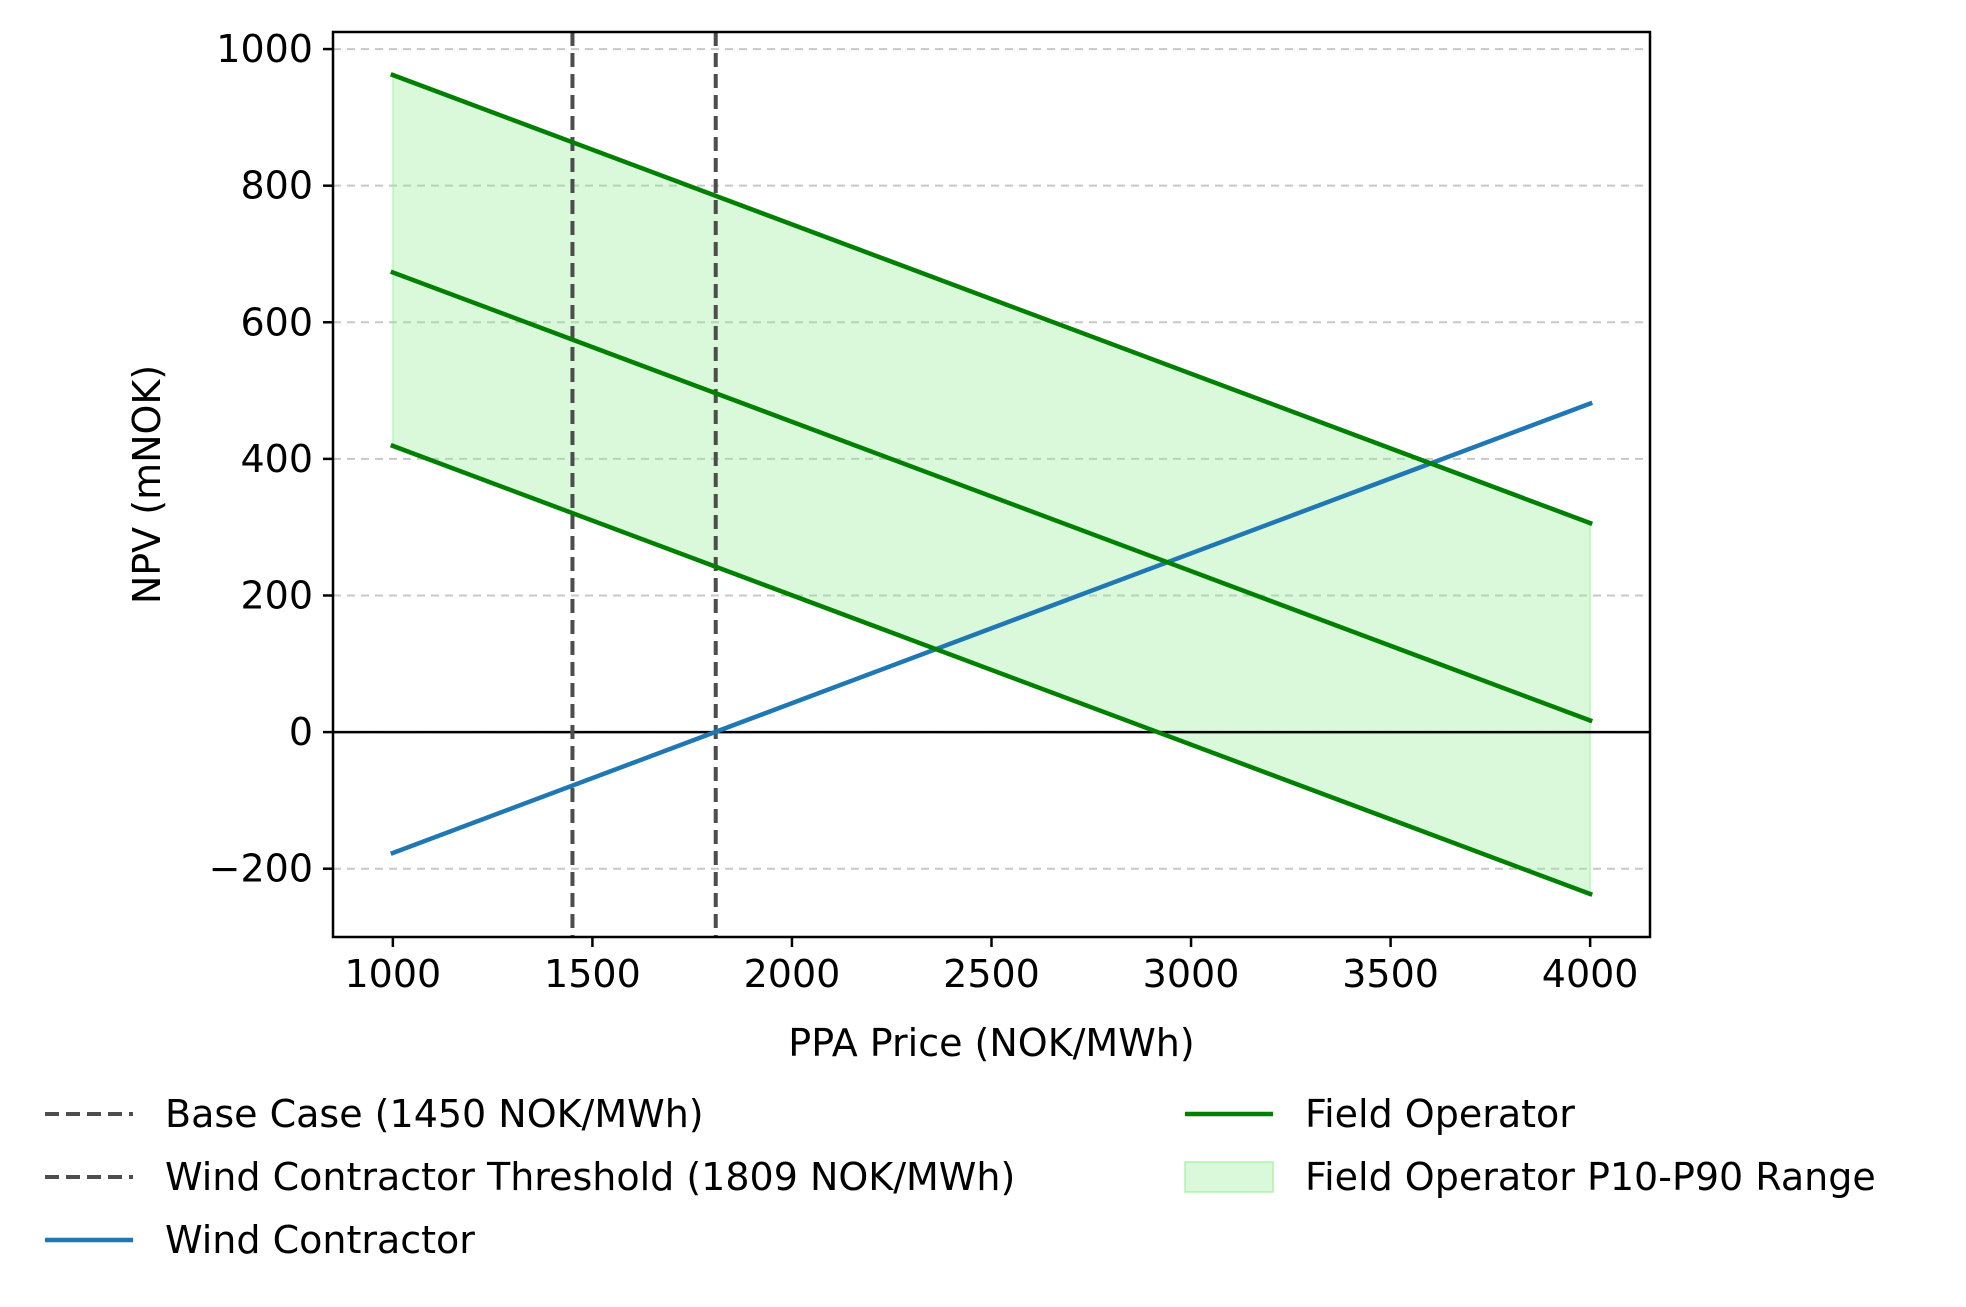 This screenshot has width=1966, height=1307. I want to click on legend-swatch-patch, so click(1229, 1177).